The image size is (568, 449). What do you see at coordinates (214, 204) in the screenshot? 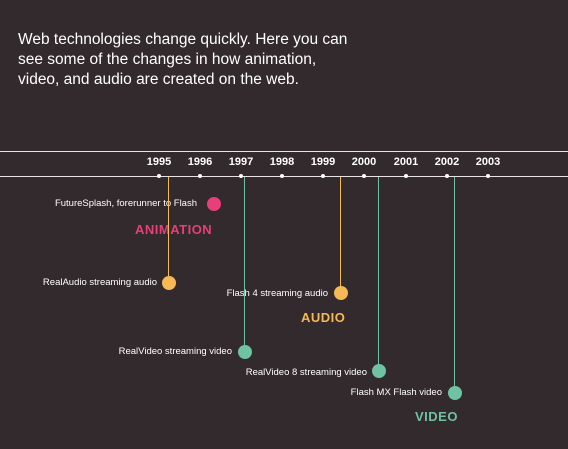
I see `animation-event-dot` at bounding box center [214, 204].